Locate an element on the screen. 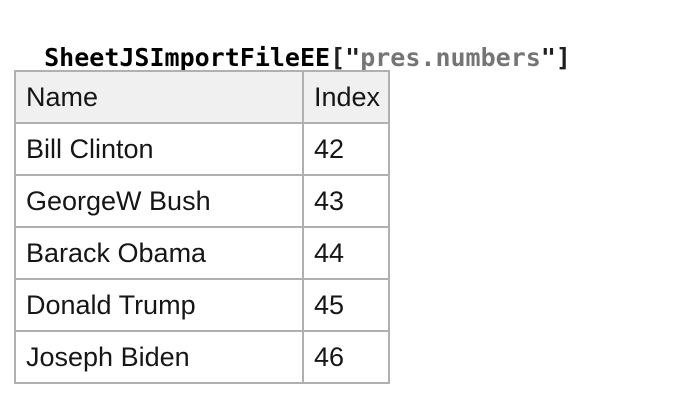  cell-name: Joseph Biden is located at coordinates (159, 357).